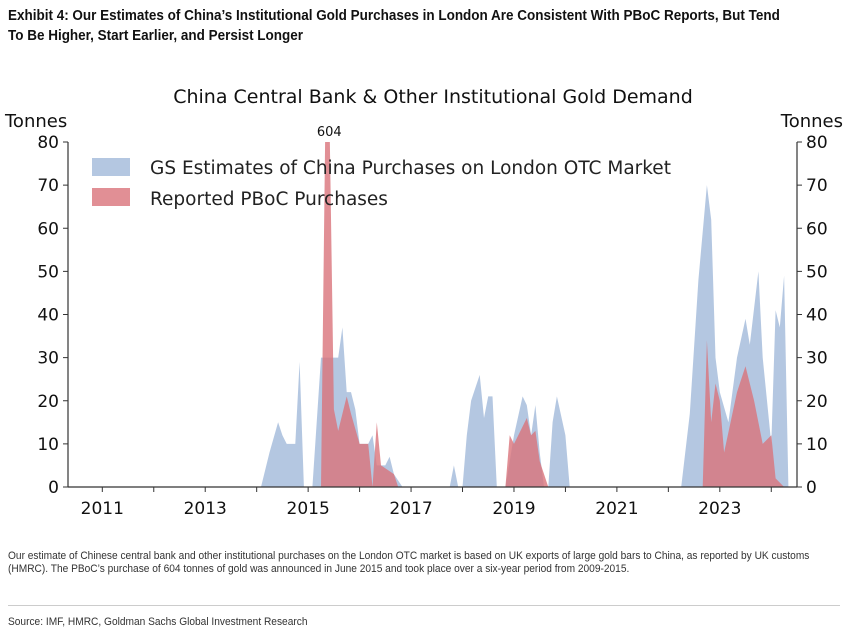  What do you see at coordinates (513, 509) in the screenshot?
I see `x-tick-label: 2019` at bounding box center [513, 509].